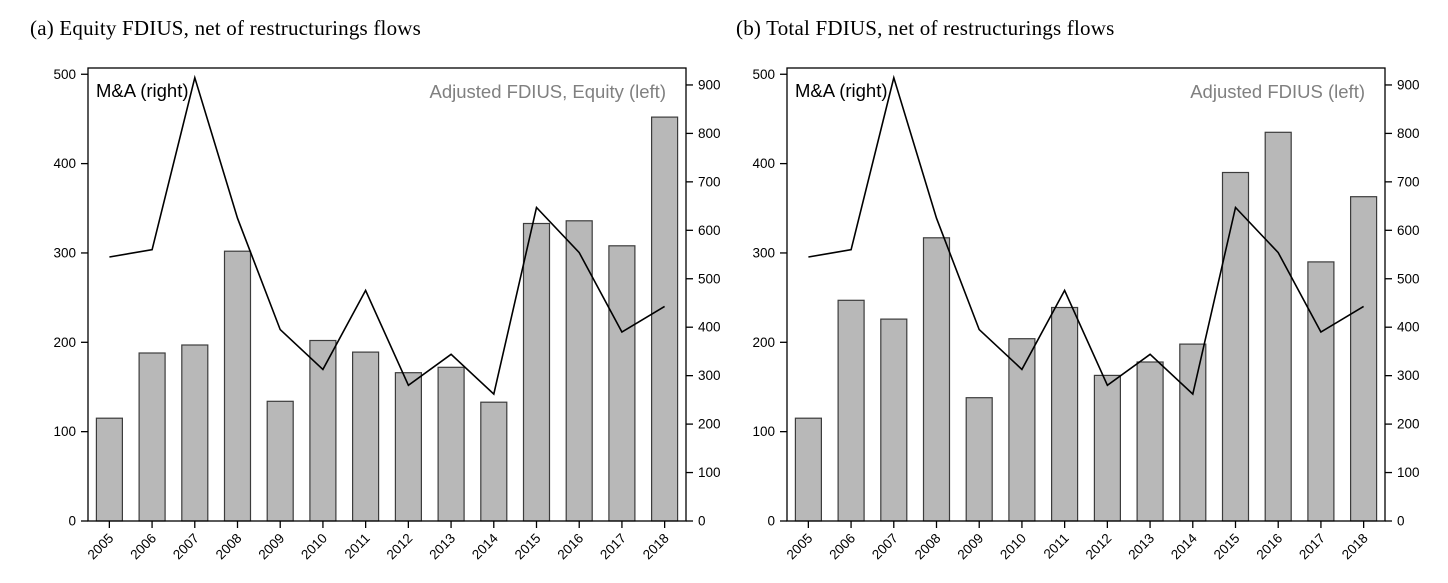 This screenshot has height=583, width=1448. I want to click on legend-fdius-label: Adjusted FDIUS, Equity (left), so click(548, 91).